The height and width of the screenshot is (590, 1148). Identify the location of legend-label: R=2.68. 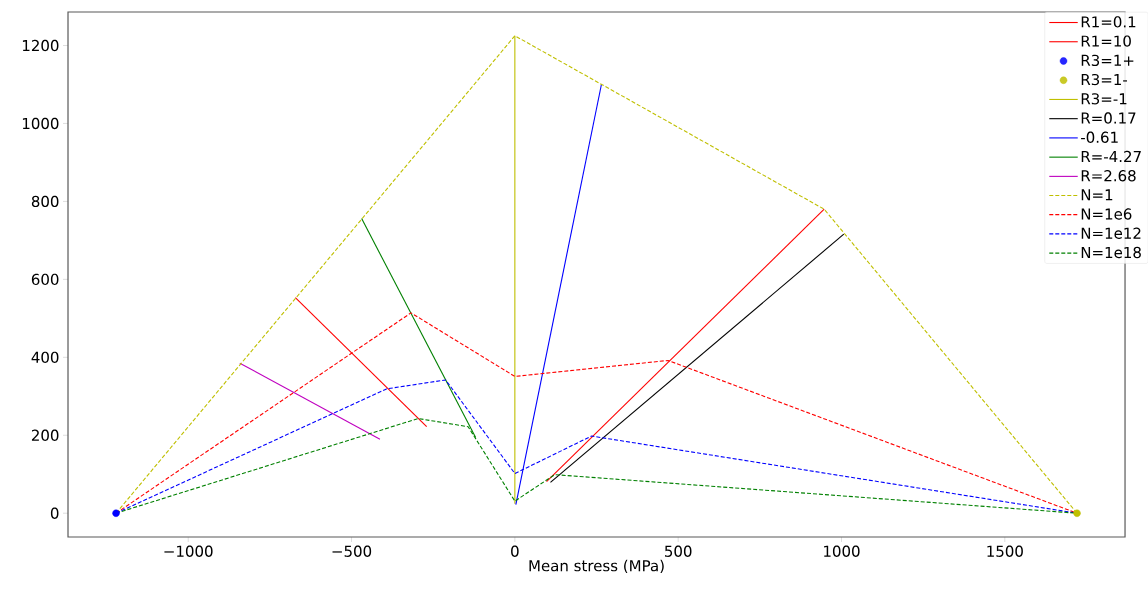
(1108, 176).